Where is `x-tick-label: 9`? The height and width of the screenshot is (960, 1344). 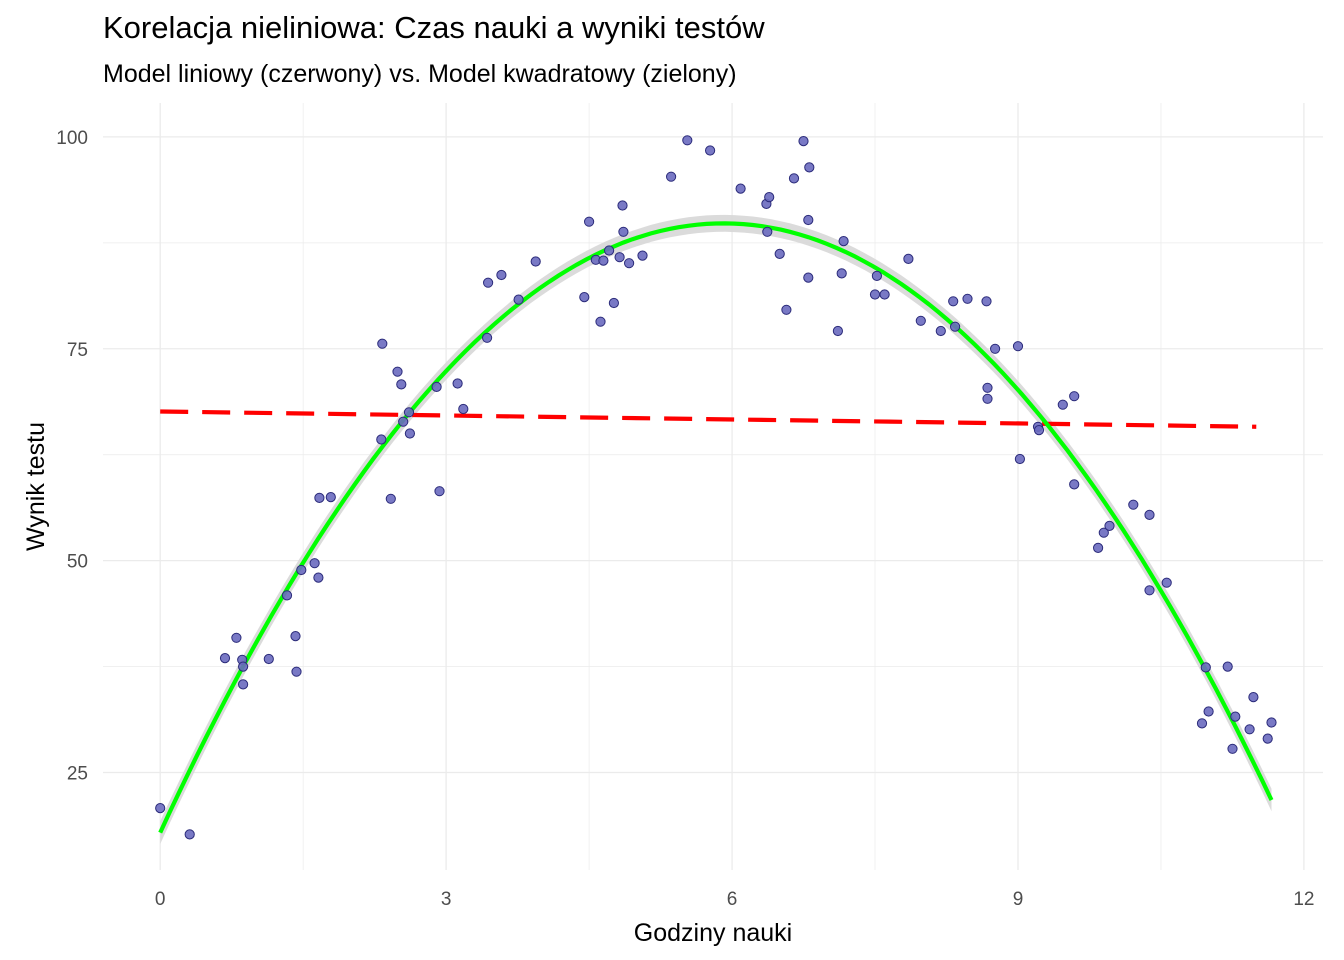
x-tick-label: 9 is located at coordinates (1018, 899).